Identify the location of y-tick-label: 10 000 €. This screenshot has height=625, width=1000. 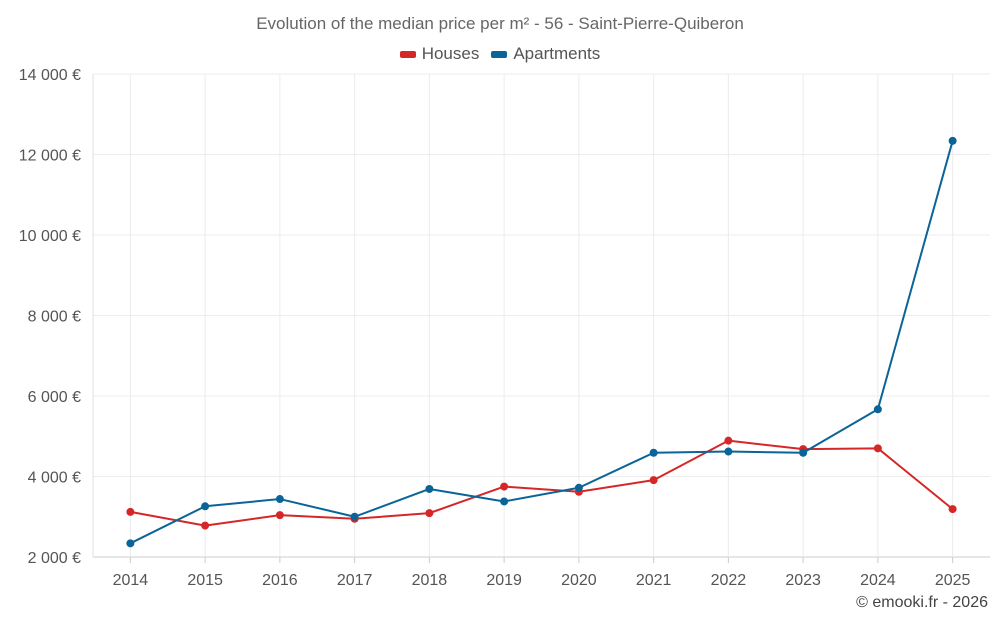
(50, 236).